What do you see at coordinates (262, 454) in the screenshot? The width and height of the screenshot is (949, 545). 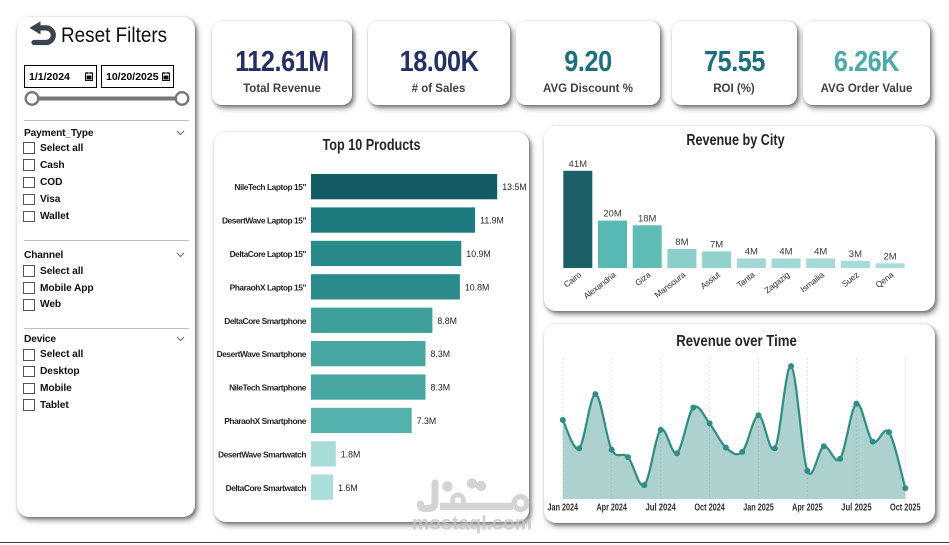 I see `svg-text: DesertWave Smartwatch` at bounding box center [262, 454].